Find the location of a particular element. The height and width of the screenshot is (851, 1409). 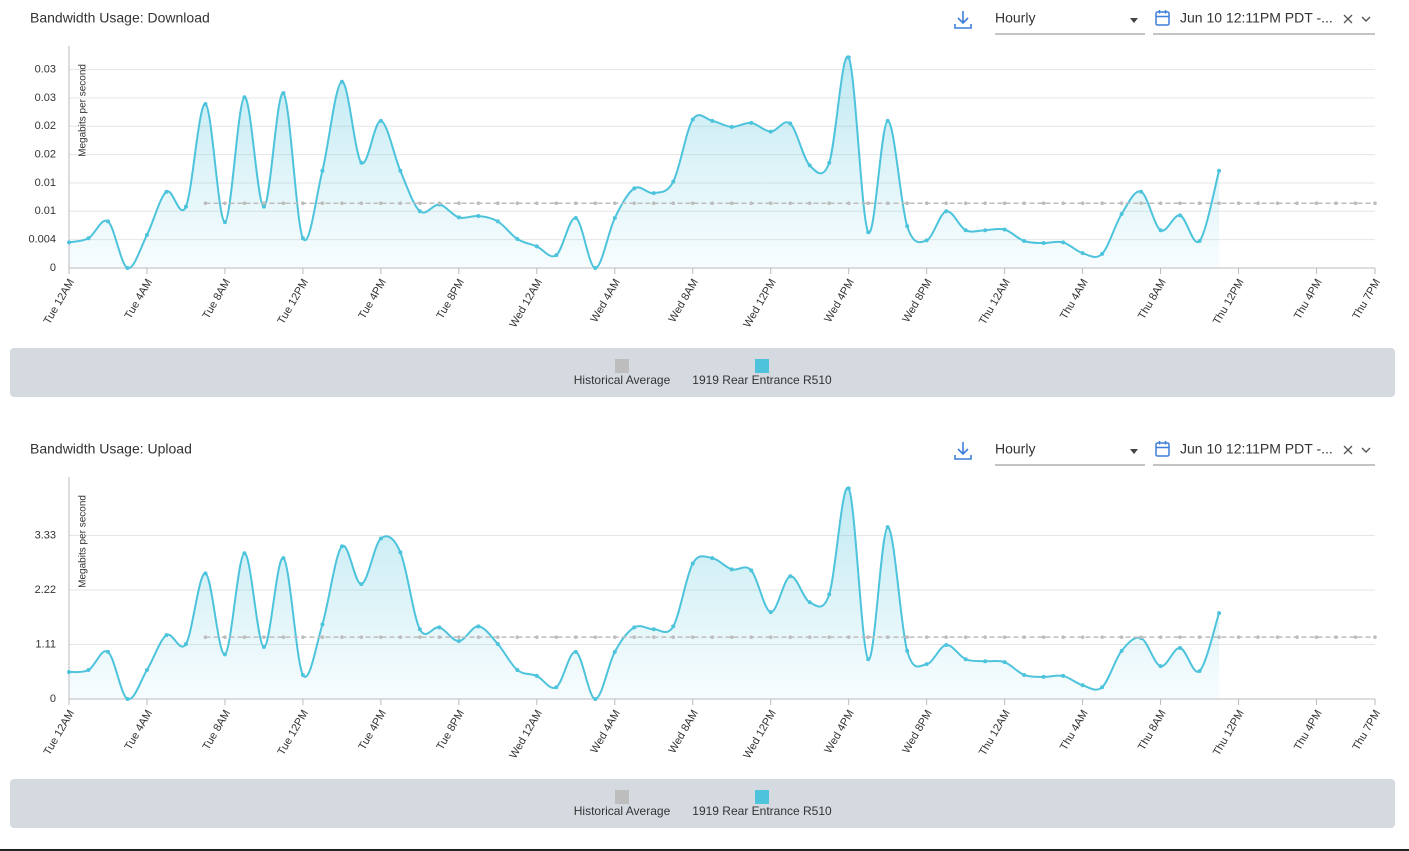

legend-label: 1919 Rear Entrance R510 is located at coordinates (762, 380).